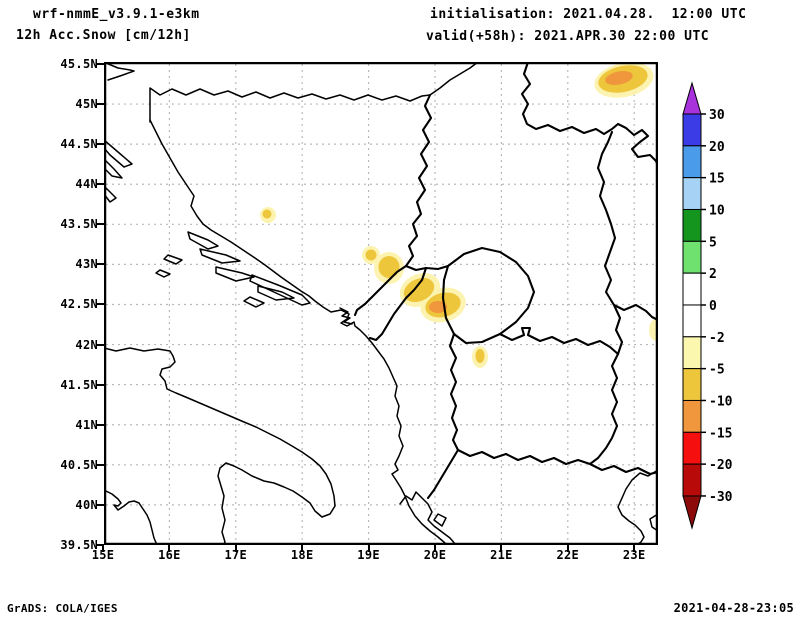  Describe the element at coordinates (692, 98) in the screenshot. I see `colorbar-over-arrow` at that location.